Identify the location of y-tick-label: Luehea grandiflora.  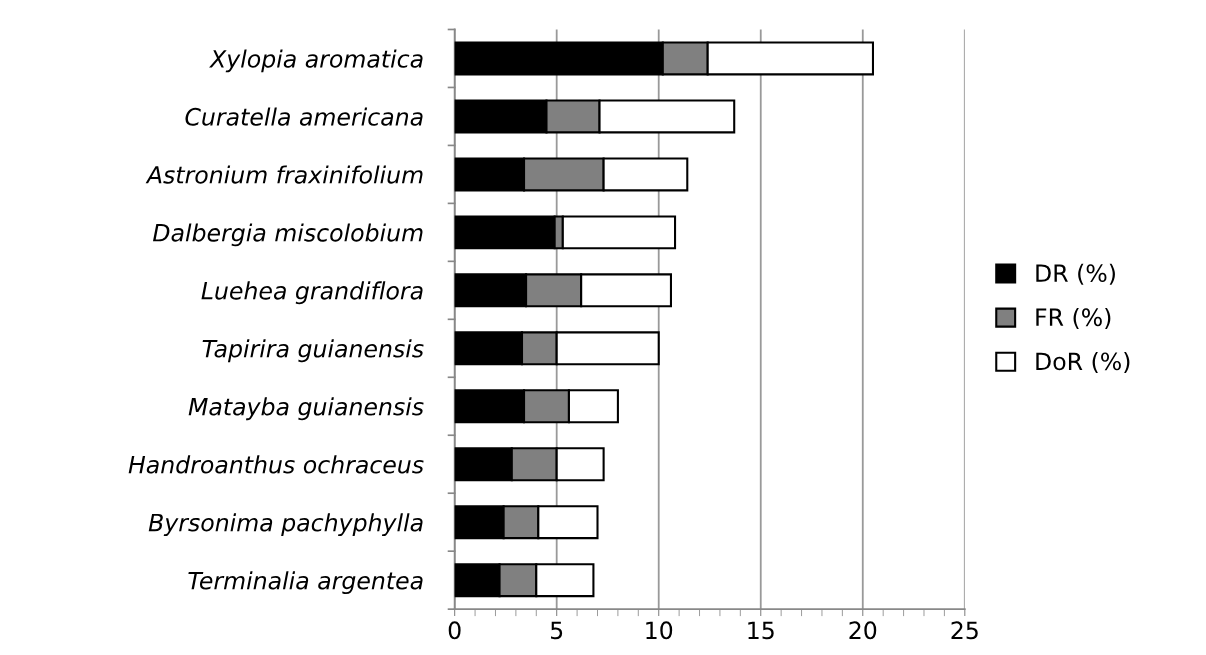
(312, 293).